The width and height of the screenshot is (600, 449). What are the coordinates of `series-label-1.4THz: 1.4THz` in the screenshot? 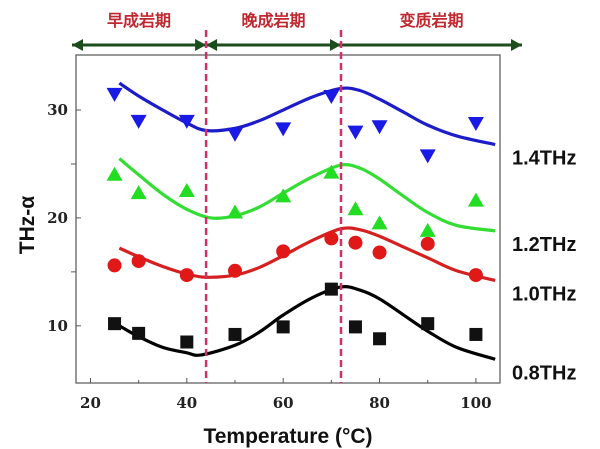 It's located at (544, 159).